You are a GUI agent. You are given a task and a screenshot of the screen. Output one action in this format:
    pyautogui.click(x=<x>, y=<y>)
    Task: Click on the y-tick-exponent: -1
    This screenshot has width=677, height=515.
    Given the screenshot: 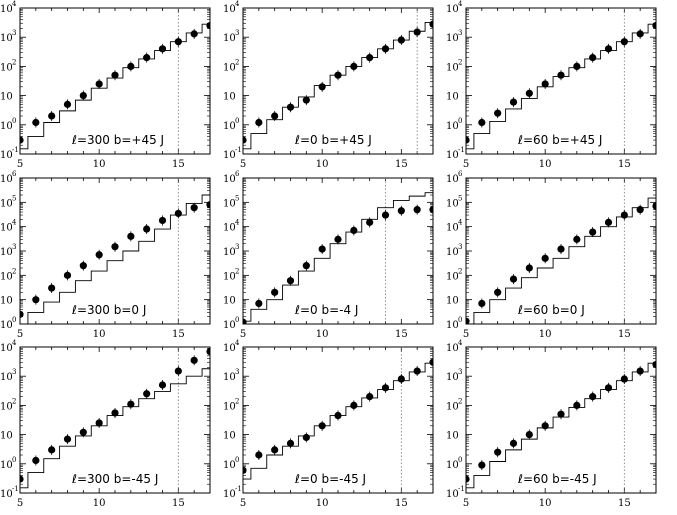 What is the action you would take?
    pyautogui.click(x=461, y=150)
    